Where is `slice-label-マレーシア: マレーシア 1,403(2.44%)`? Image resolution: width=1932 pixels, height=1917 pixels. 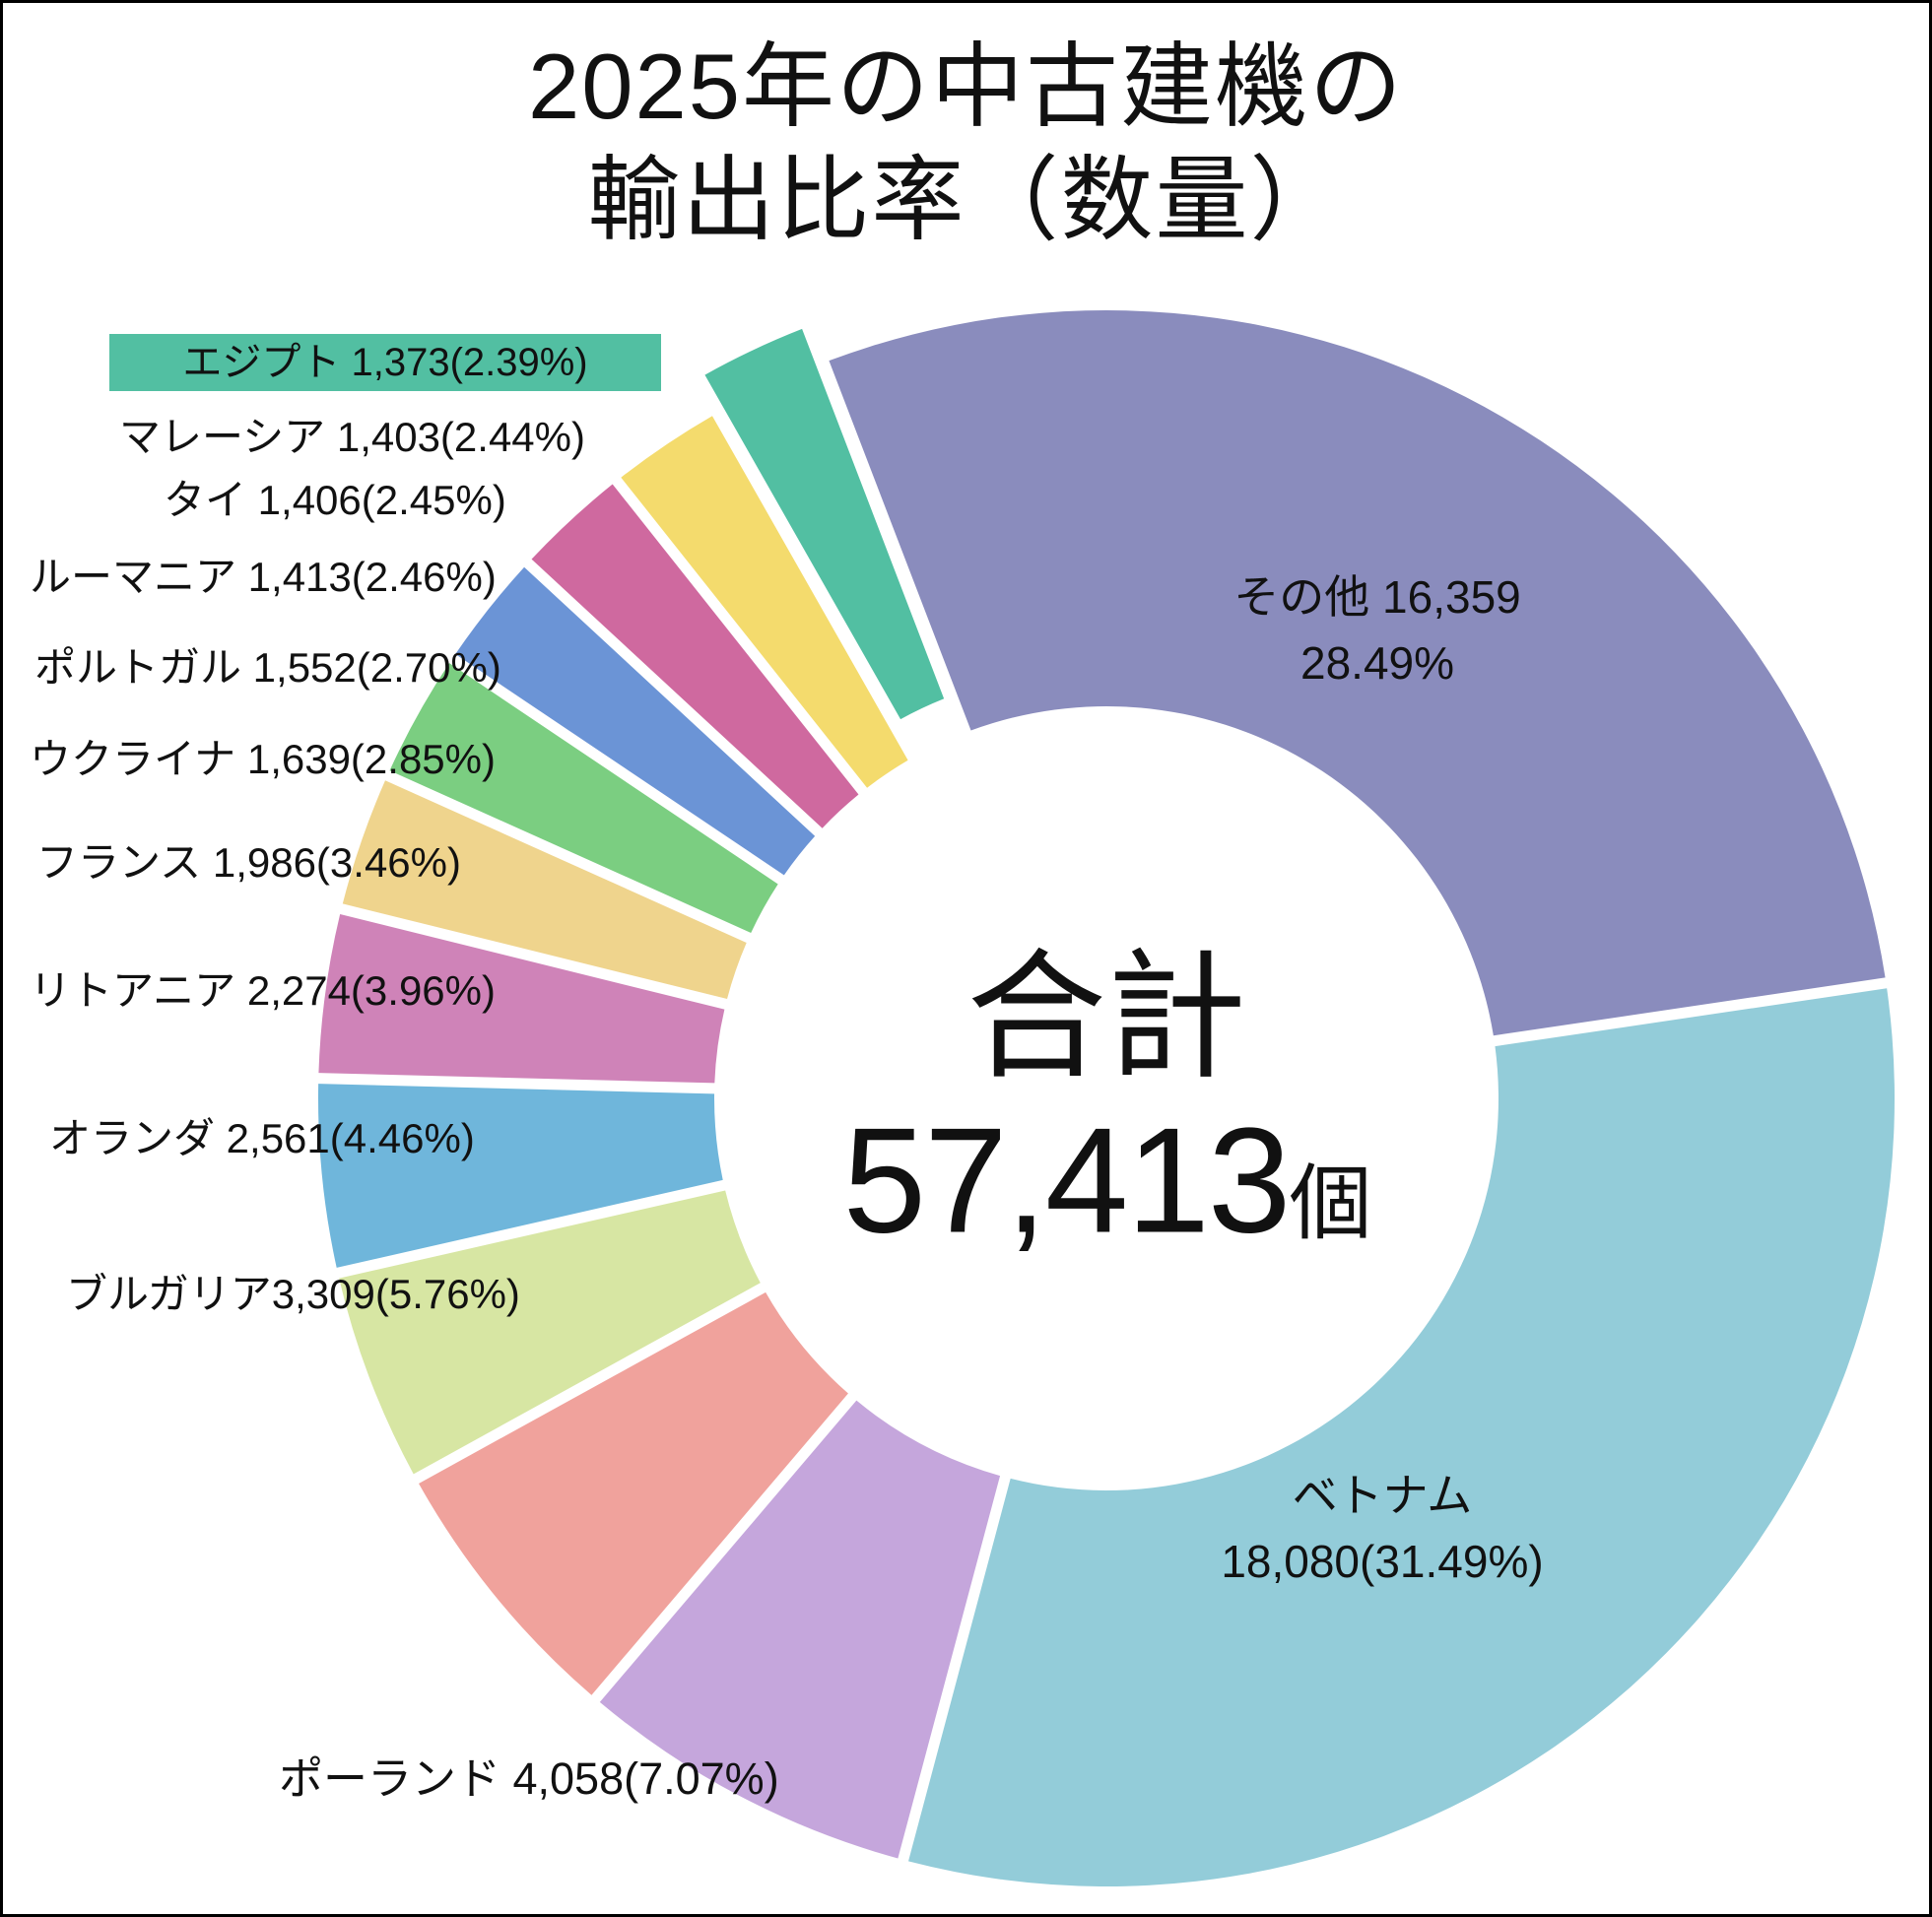 slice-label-マレーシア: マレーシア 1,403(2.44%) is located at coordinates (352, 437).